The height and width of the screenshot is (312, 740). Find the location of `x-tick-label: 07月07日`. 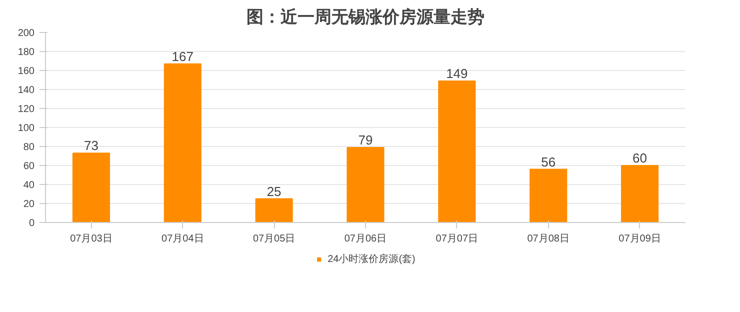

x-tick-label: 07月07日 is located at coordinates (457, 239).